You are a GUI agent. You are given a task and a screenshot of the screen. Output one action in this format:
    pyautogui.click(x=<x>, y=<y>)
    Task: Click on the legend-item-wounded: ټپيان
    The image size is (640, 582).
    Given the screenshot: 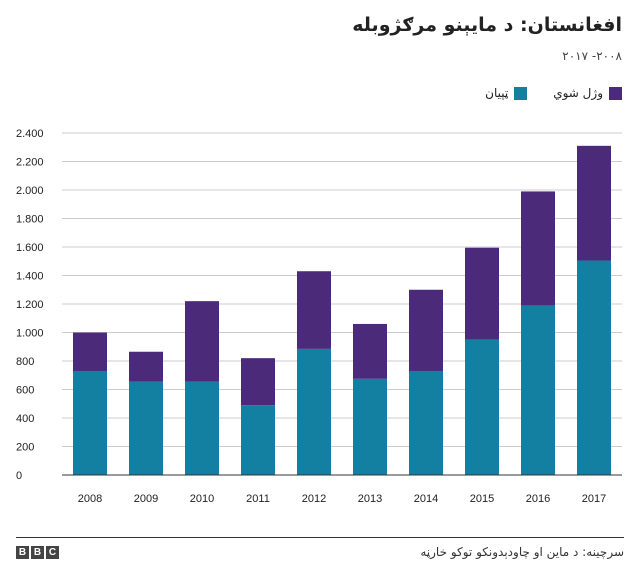 What is the action you would take?
    pyautogui.click(x=506, y=93)
    